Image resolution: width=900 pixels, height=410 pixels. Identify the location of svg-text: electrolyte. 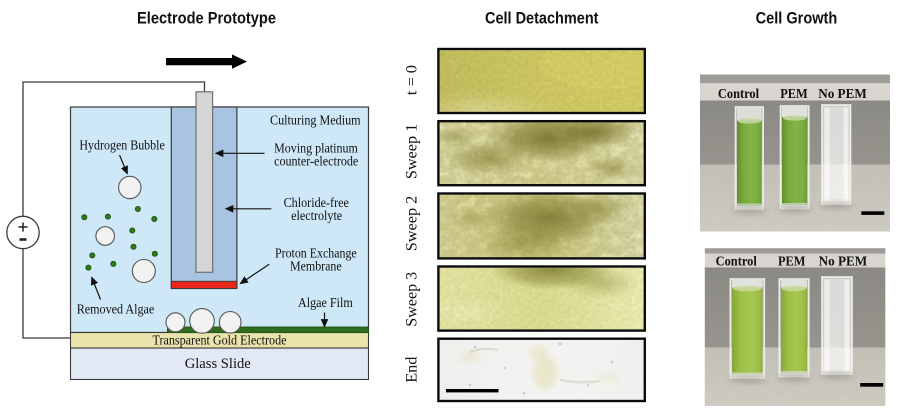
(316, 215).